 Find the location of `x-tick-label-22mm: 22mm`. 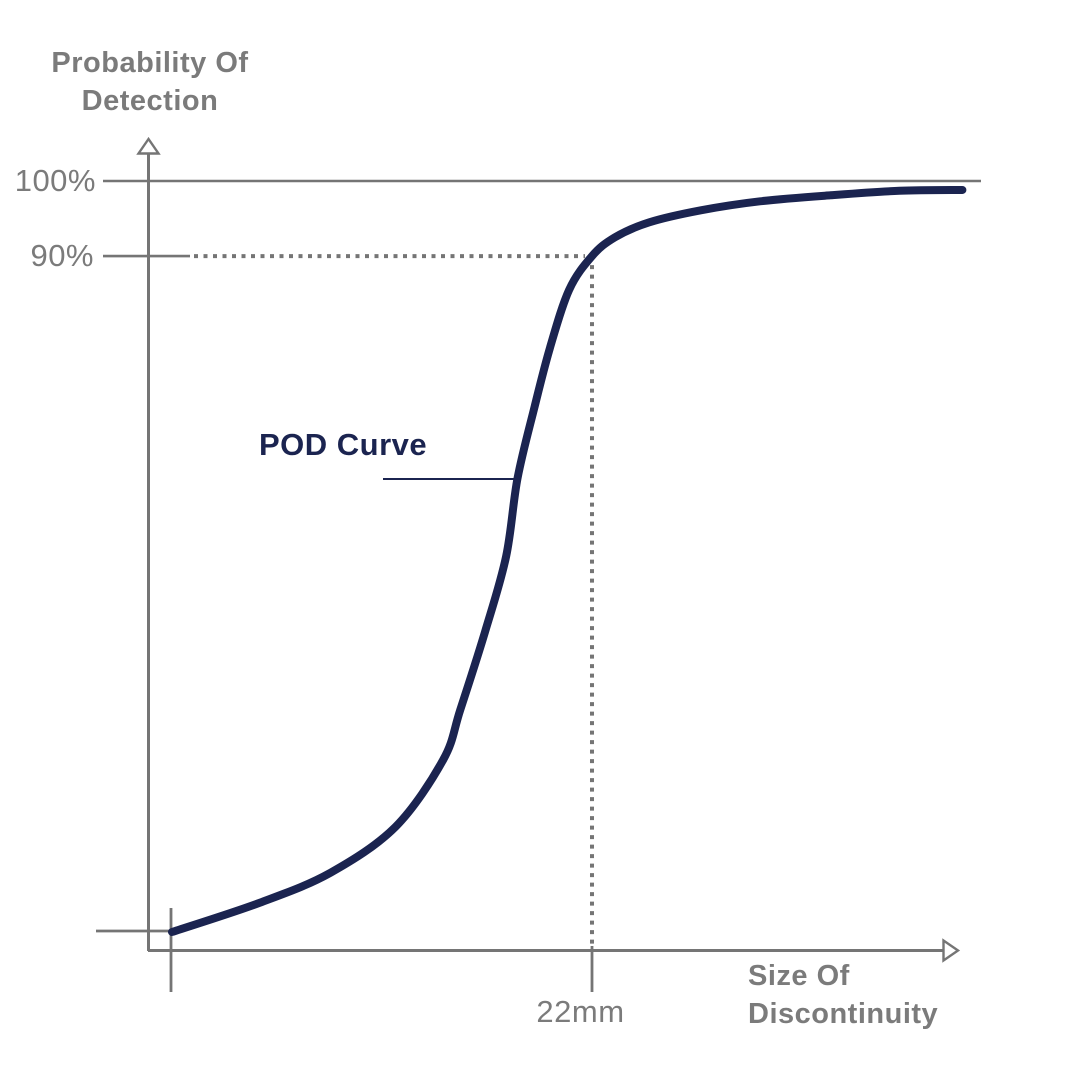

x-tick-label-22mm: 22mm is located at coordinates (580, 1011).